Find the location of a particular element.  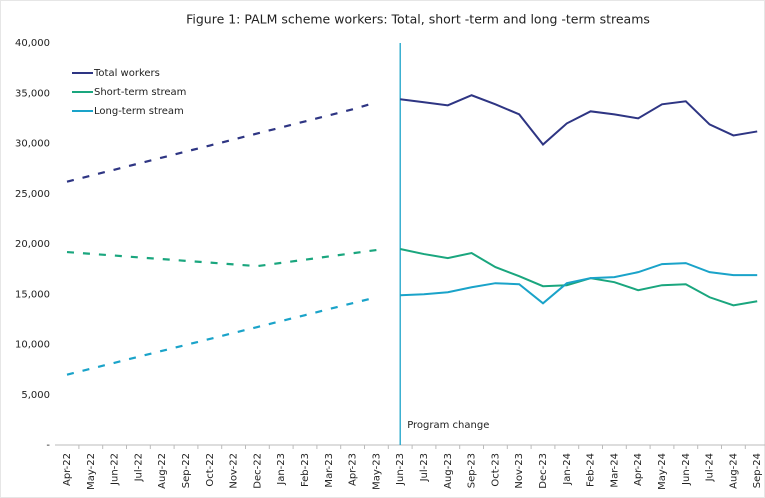

x-tick-label: Jul-23 is located at coordinates (424, 467).